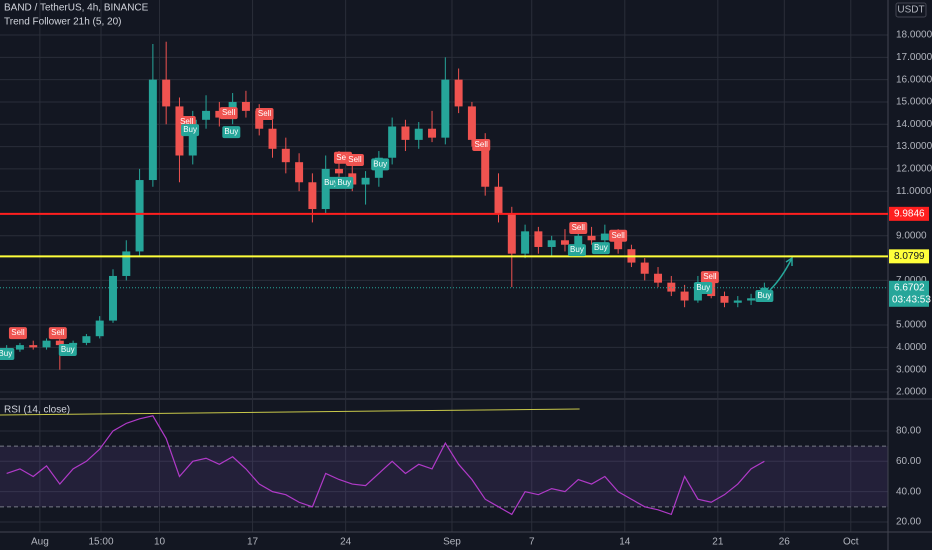  Describe the element at coordinates (911, 325) in the screenshot. I see `y-tick-label: 5.0000` at that location.